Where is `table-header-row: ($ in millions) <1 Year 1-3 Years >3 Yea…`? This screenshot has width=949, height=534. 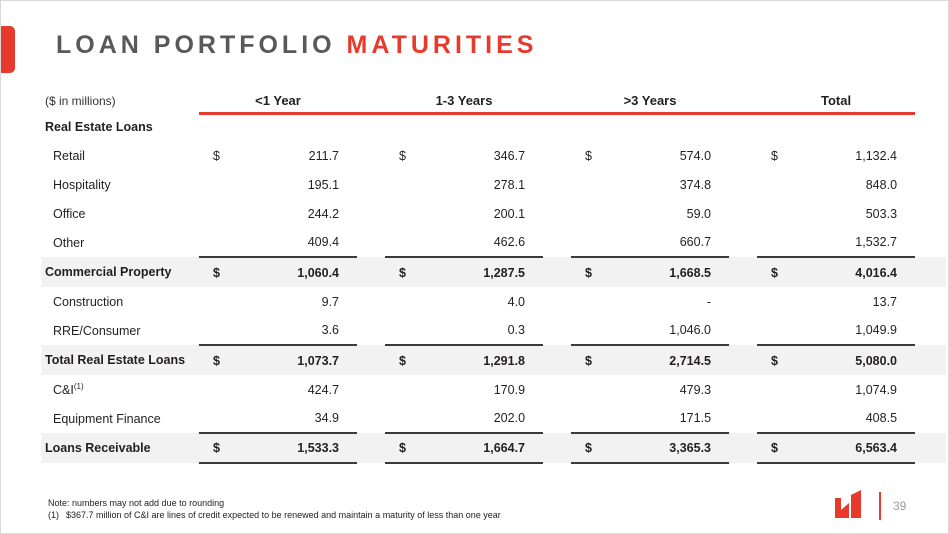
table-header-row: ($ in millions) <1 Year 1-3 Years >3 Yea… is located at coordinates (493, 102).